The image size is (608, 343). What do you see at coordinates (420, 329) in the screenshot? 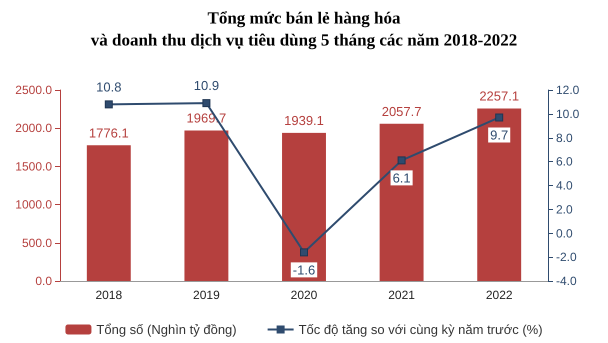
I see `legend-label: Tốc độ tăng so với cùng kỳ năm trước (%)` at bounding box center [420, 329].